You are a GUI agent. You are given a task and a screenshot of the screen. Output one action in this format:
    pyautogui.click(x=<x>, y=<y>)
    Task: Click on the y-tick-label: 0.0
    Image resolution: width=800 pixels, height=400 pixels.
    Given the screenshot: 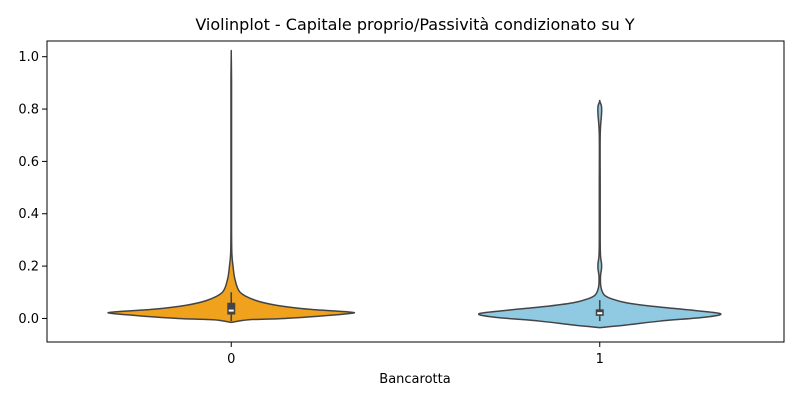 What is the action you would take?
    pyautogui.click(x=28, y=319)
    